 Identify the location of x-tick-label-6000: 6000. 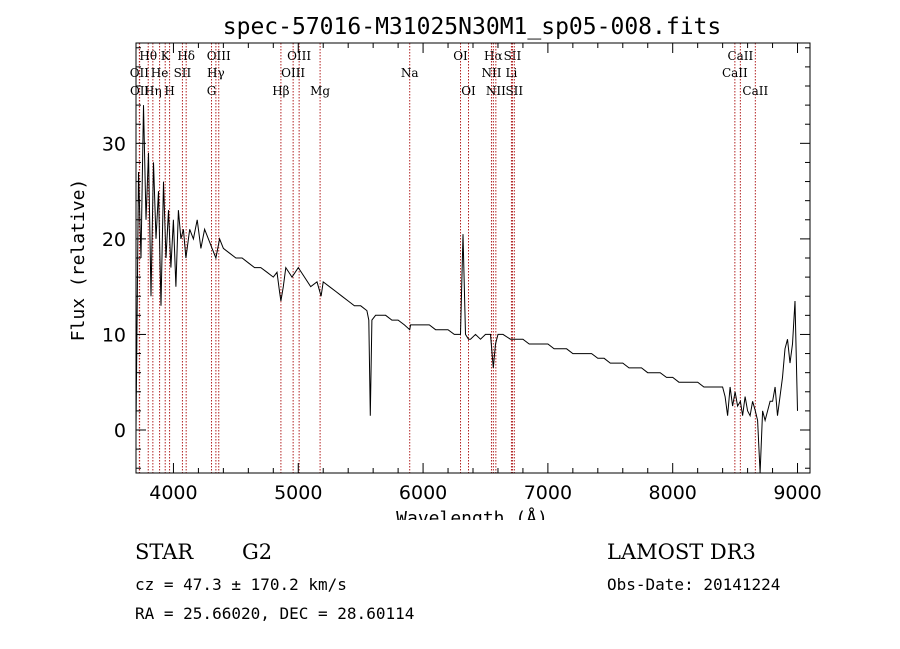
(423, 493).